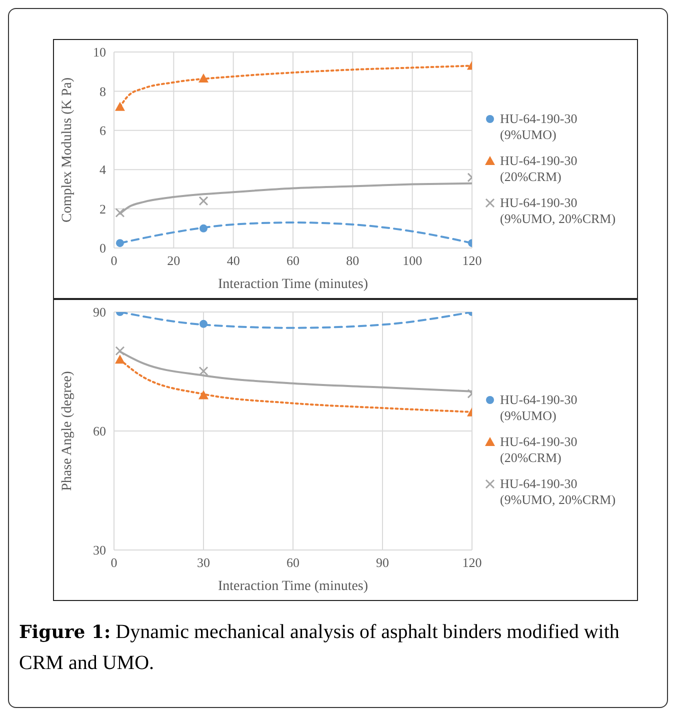 The image size is (683, 723). What do you see at coordinates (99, 312) in the screenshot?
I see `y-tick-label: 90` at bounding box center [99, 312].